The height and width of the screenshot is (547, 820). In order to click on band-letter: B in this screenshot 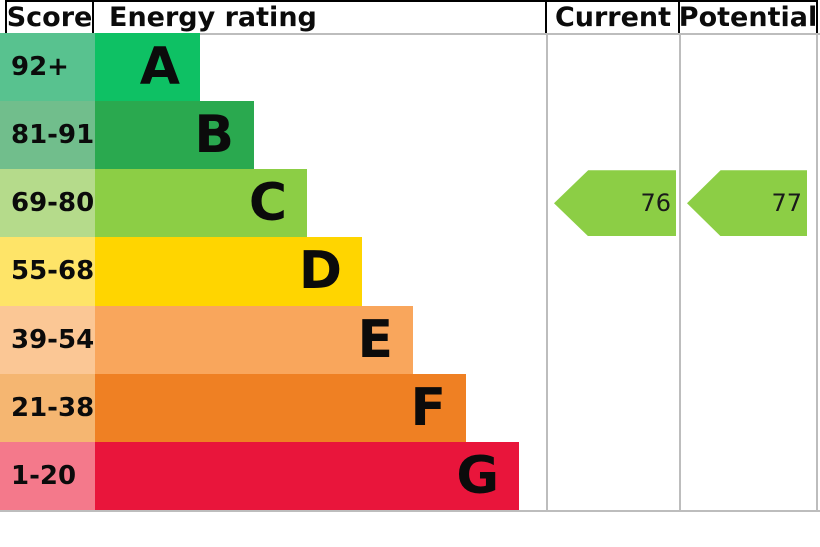, I will do `click(214, 135)`.